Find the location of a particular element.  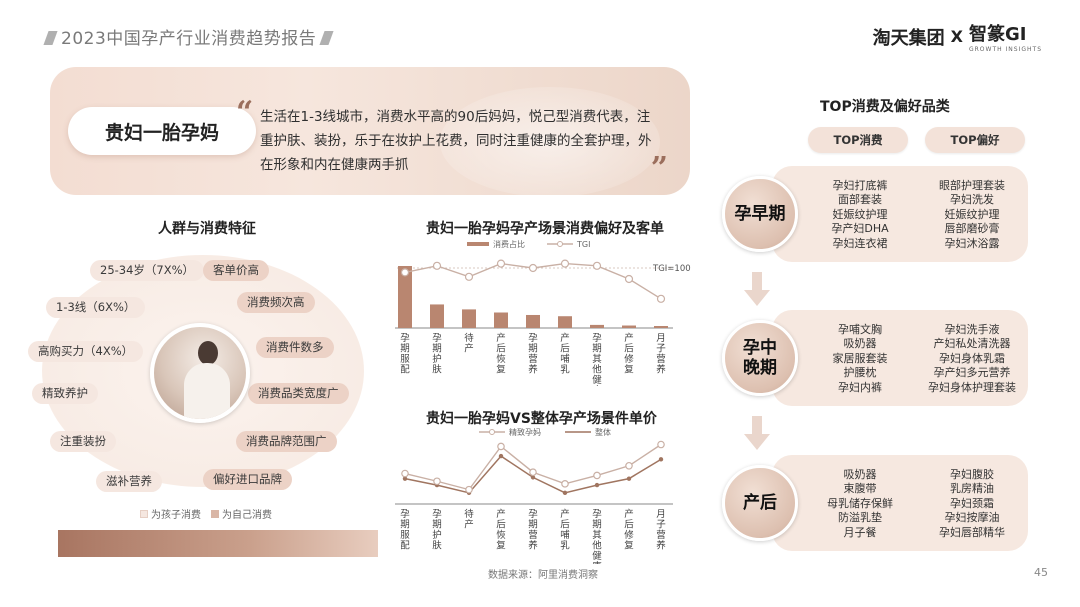

tick-char: 产 is located at coordinates (469, 525).